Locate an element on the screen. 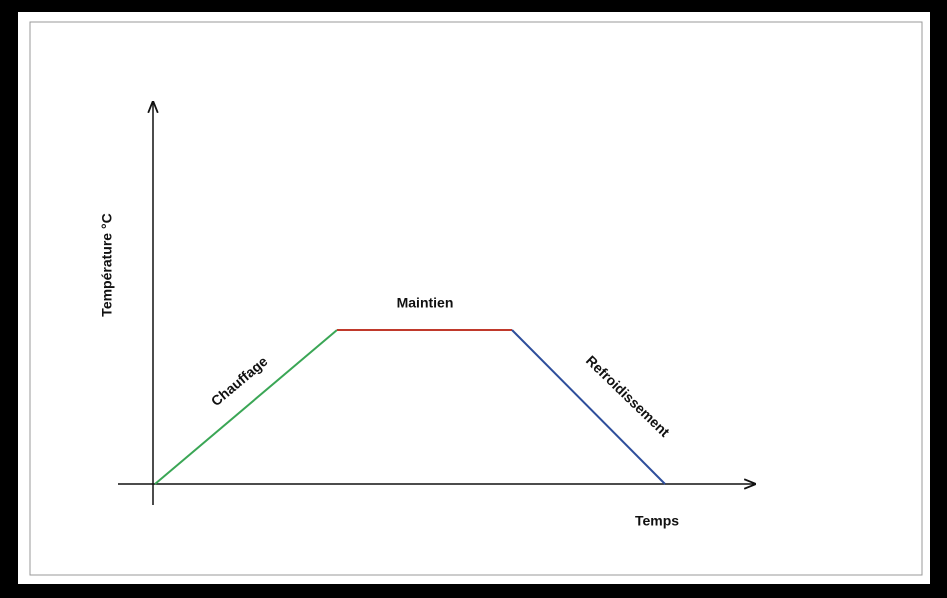  y-axis-label: Température °C is located at coordinates (107, 264).